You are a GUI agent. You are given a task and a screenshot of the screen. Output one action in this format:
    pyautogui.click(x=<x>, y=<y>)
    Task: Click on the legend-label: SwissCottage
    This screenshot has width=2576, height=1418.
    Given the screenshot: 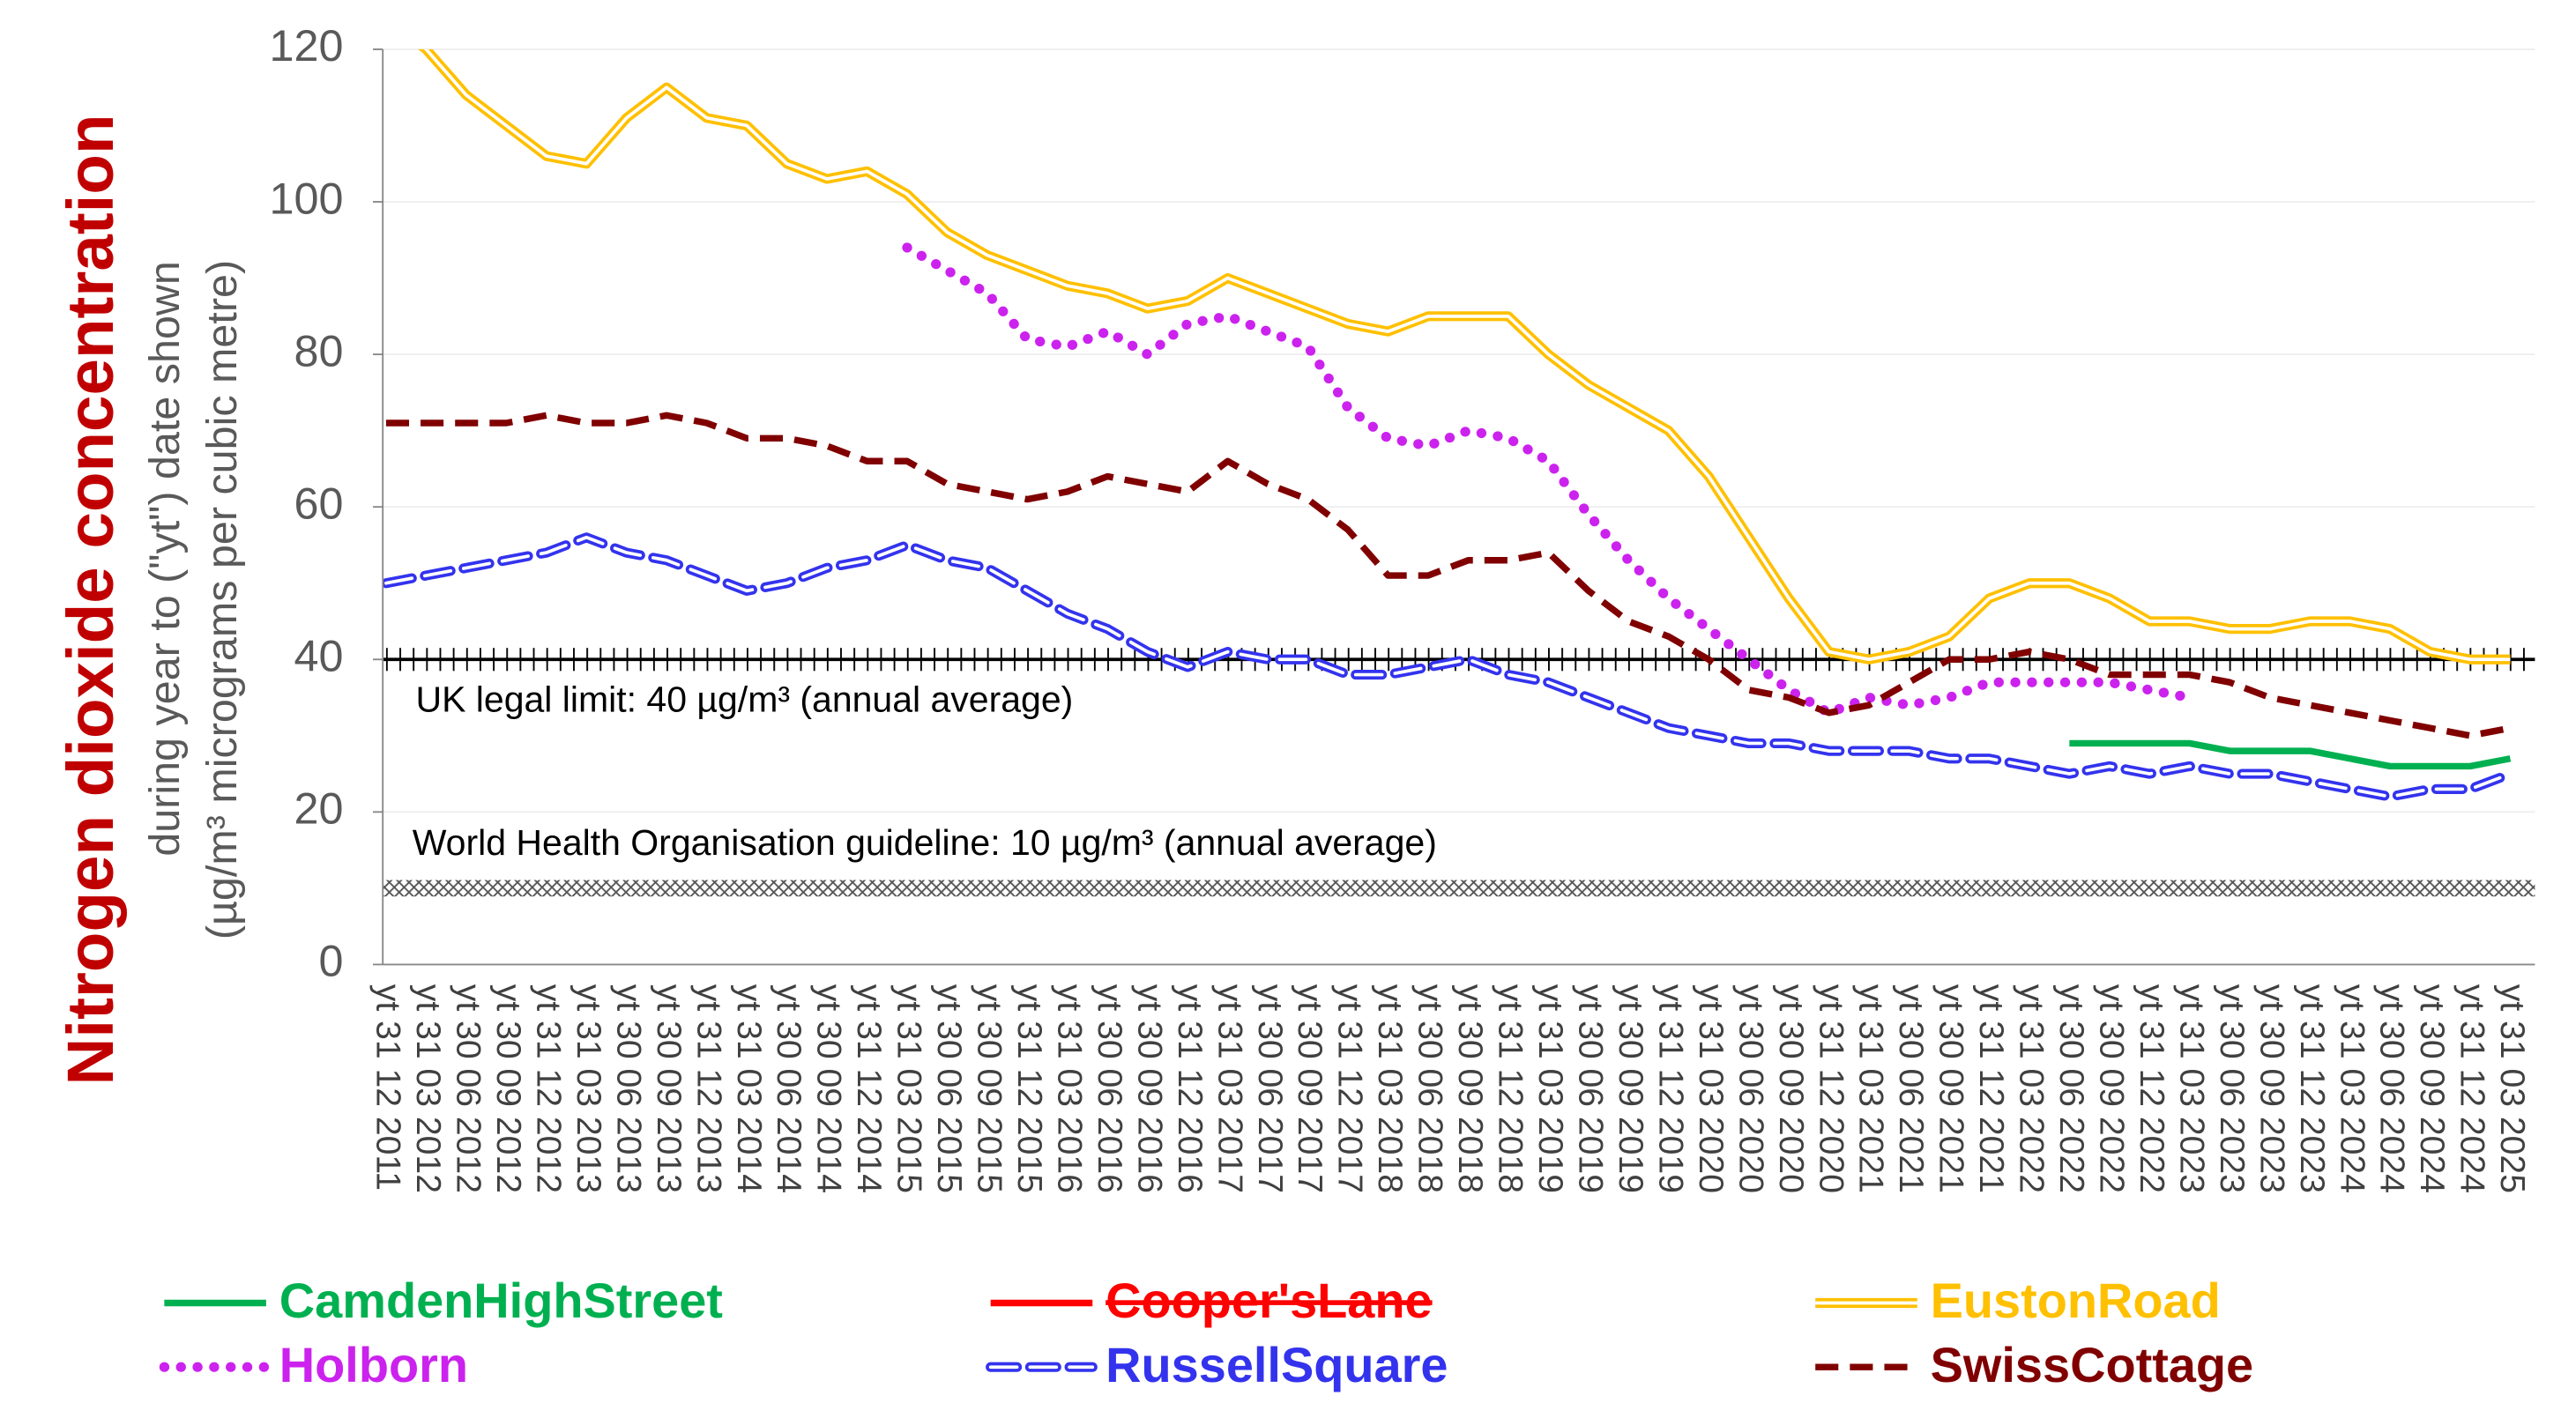 What is the action you would take?
    pyautogui.click(x=2092, y=1364)
    